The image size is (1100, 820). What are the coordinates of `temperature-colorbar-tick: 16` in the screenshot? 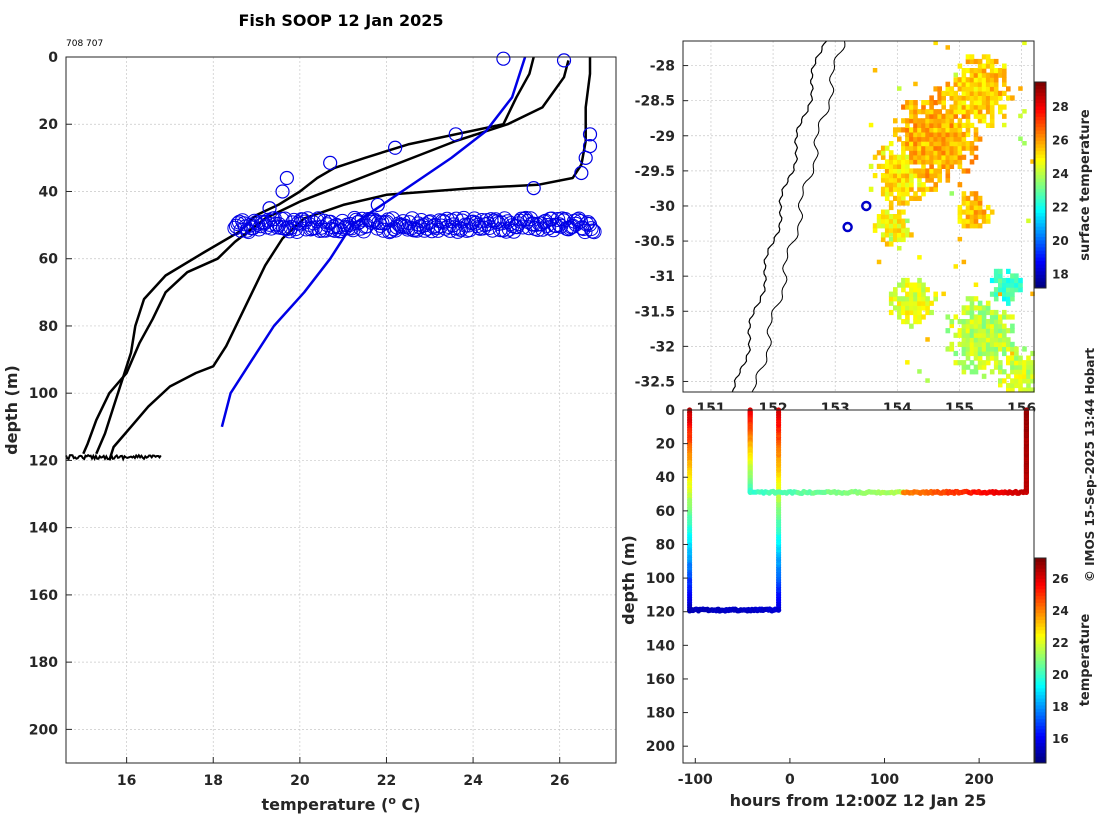 It's located at (1060, 739).